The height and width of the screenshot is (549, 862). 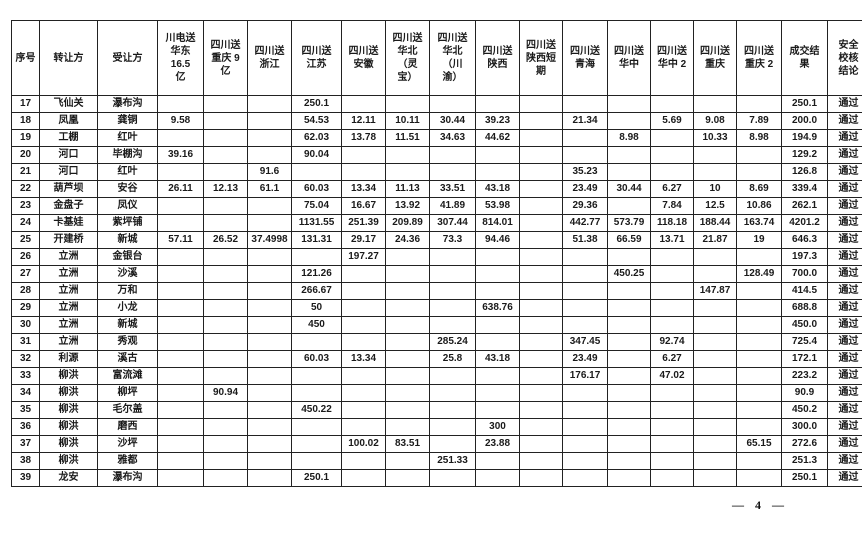 What do you see at coordinates (127, 121) in the screenshot?
I see `cell-transferee: 龚铜` at bounding box center [127, 121].